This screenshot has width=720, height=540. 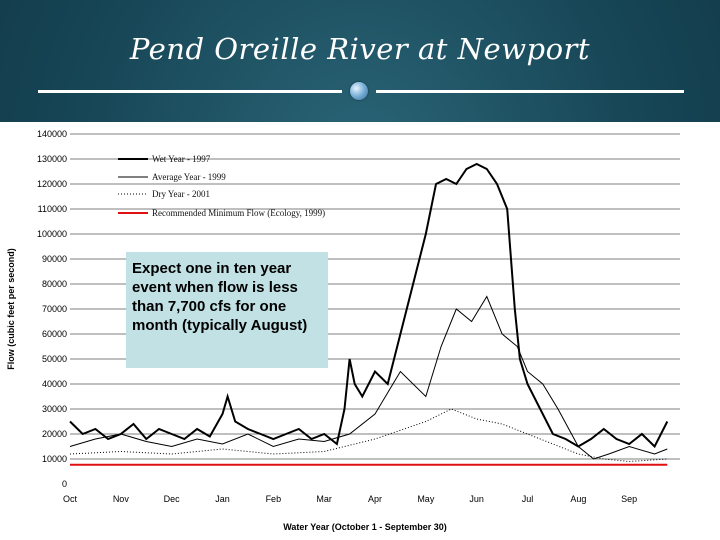 What do you see at coordinates (64, 484) in the screenshot?
I see `y-tick-0: 0` at bounding box center [64, 484].